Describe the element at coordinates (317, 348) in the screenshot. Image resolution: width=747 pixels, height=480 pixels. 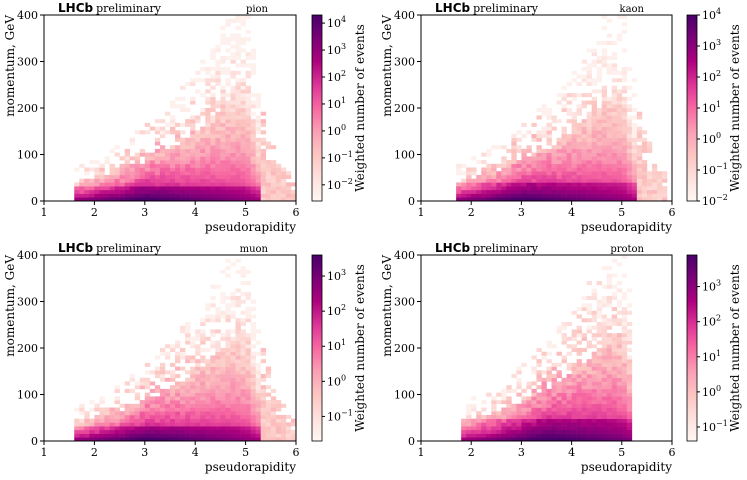
I see `colorbar` at that location.